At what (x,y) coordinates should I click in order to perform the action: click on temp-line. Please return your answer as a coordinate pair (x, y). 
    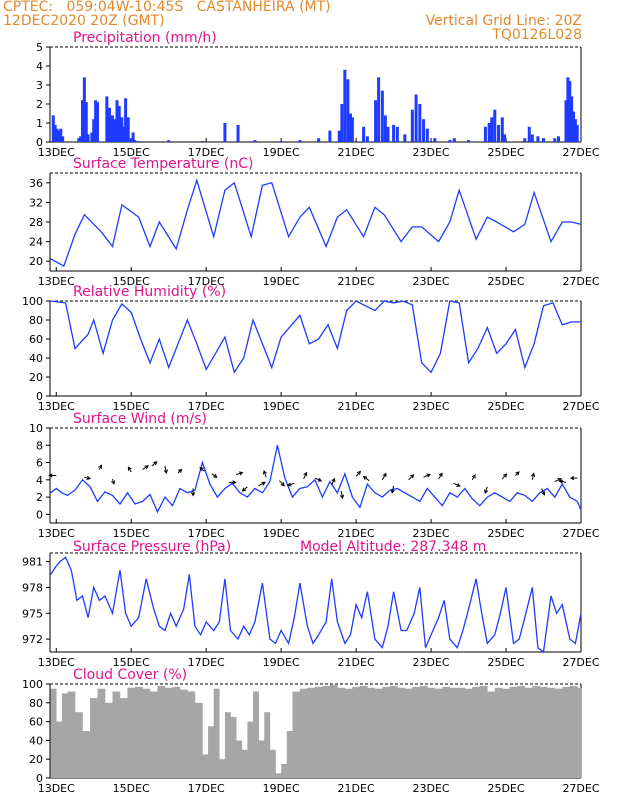
    Looking at the image, I should click on (316, 223).